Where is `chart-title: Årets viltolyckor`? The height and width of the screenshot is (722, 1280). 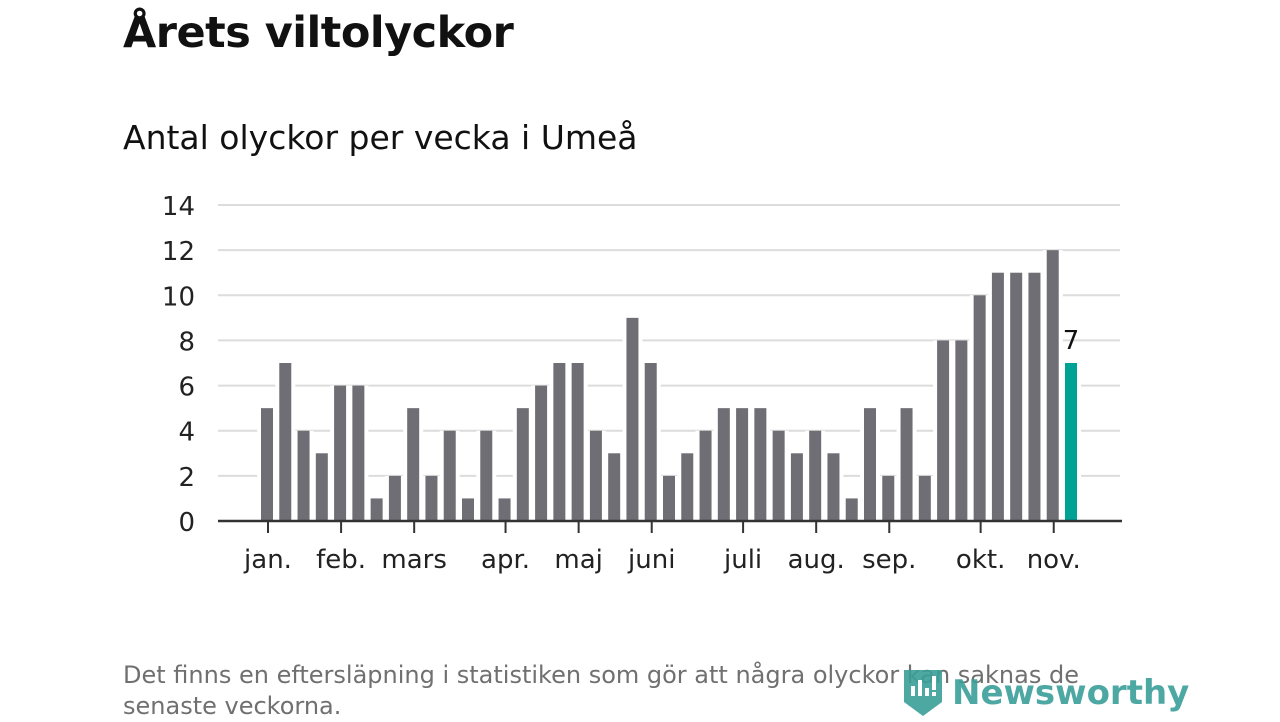 chart-title: Årets viltolyckor is located at coordinates (318, 33).